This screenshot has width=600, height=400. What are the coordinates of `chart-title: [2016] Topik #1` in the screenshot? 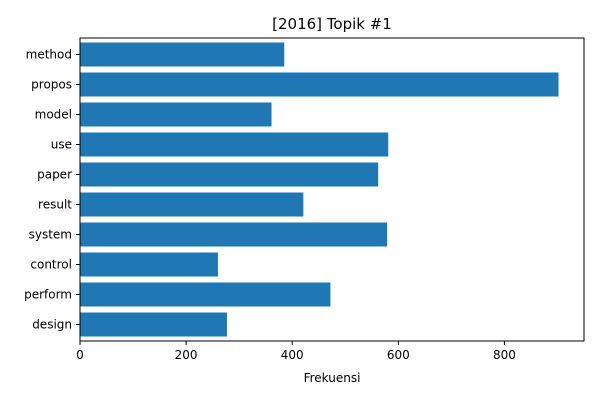 It's located at (332, 24).